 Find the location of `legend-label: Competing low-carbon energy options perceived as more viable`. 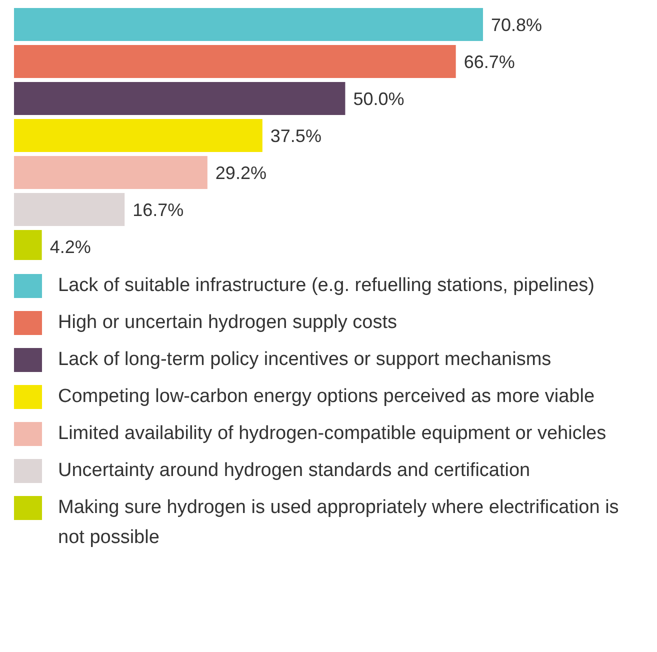

legend-label: Competing low-carbon energy options perceived as more viable is located at coordinates (327, 397).